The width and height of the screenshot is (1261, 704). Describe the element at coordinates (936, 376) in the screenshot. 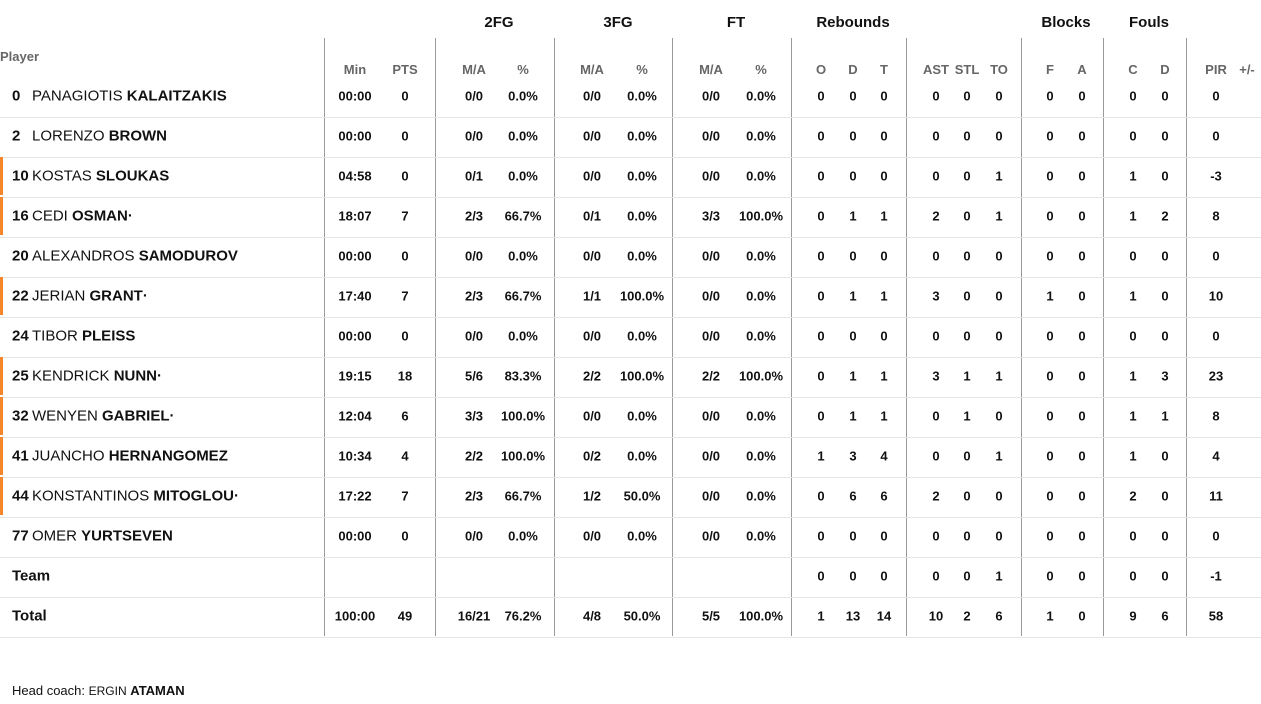

I see `stat-cell: 3` at that location.